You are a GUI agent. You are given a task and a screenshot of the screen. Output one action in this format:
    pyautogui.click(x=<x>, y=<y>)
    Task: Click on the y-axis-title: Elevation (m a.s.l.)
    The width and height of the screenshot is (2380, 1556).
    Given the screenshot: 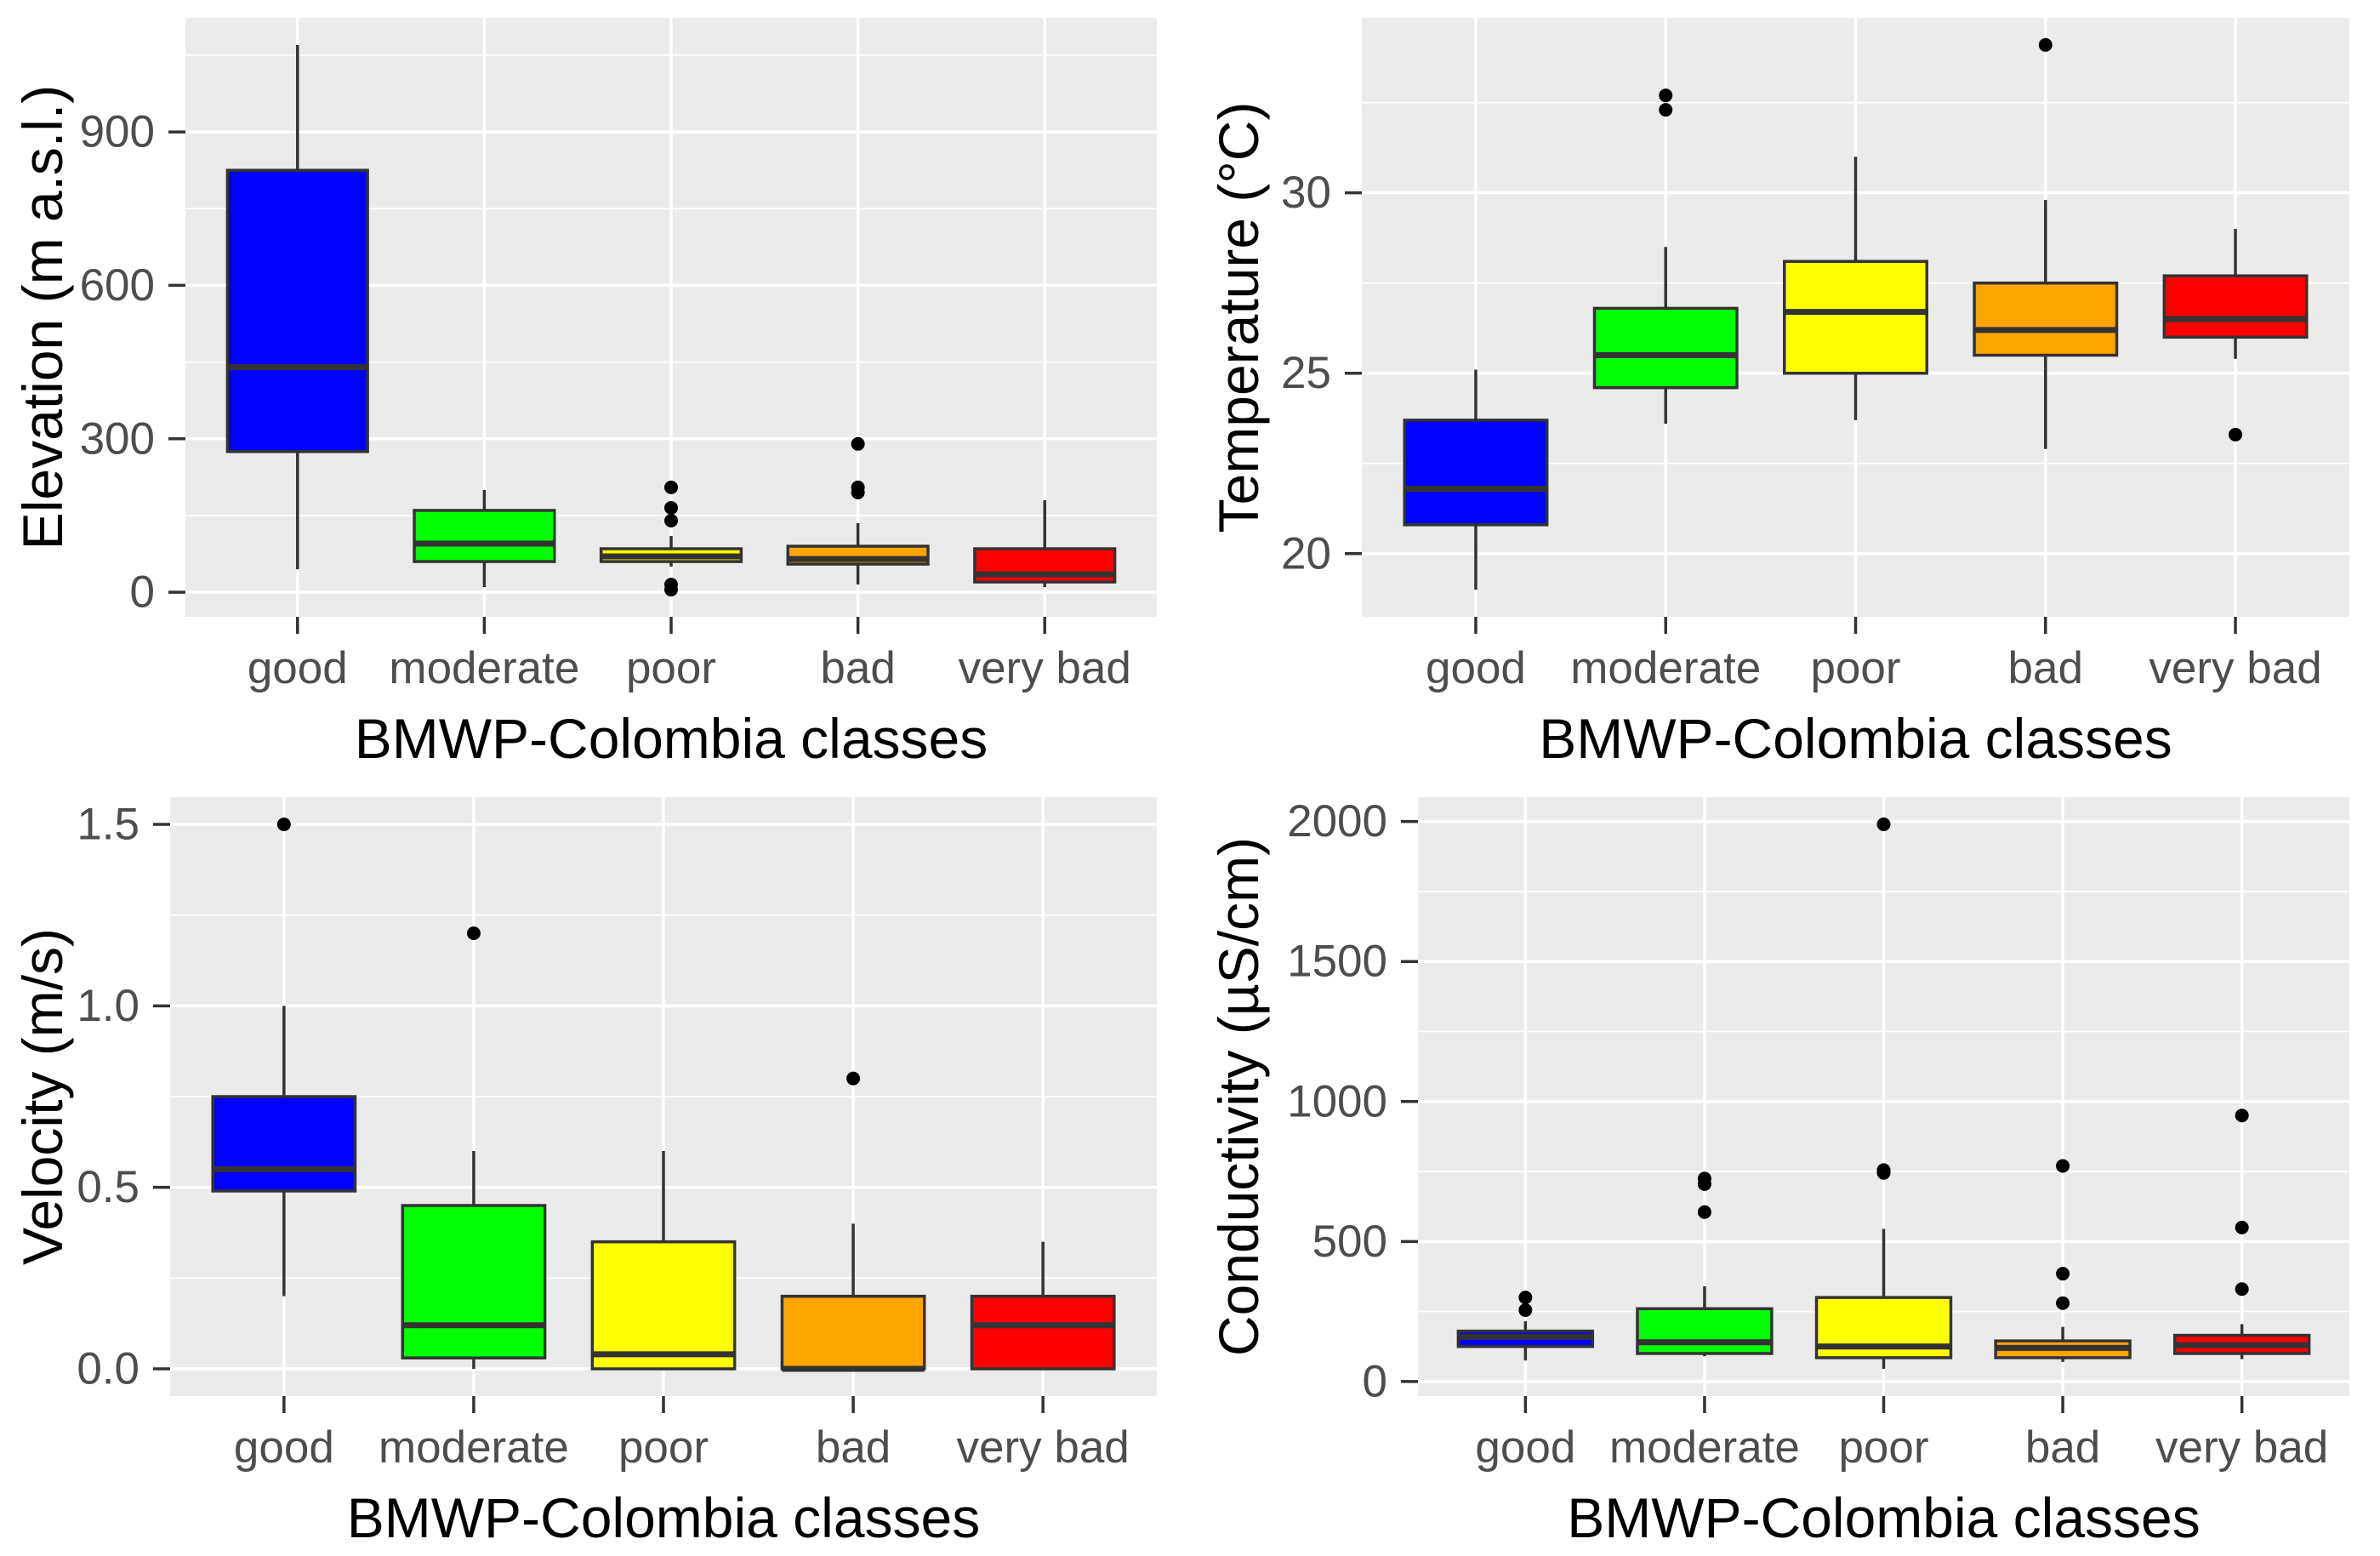 What is the action you would take?
    pyautogui.click(x=42, y=317)
    